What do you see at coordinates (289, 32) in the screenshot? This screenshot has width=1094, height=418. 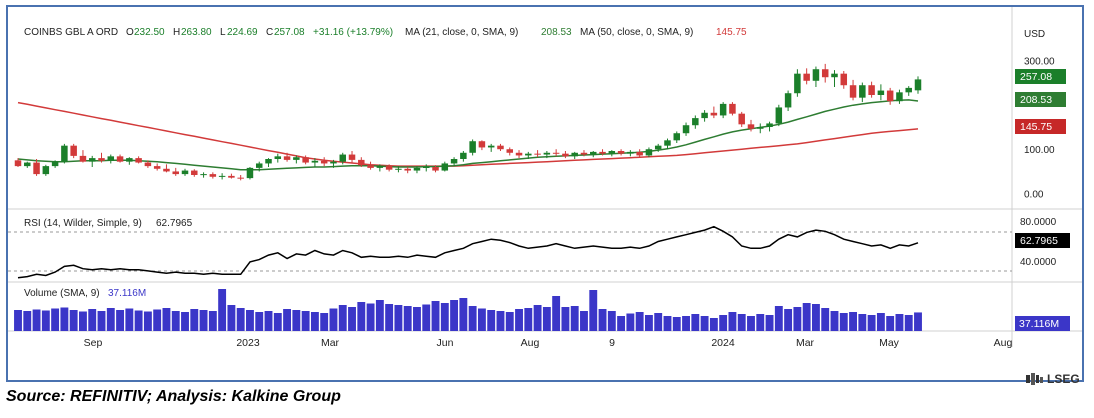 I see `close-value: 257.08` at bounding box center [289, 32].